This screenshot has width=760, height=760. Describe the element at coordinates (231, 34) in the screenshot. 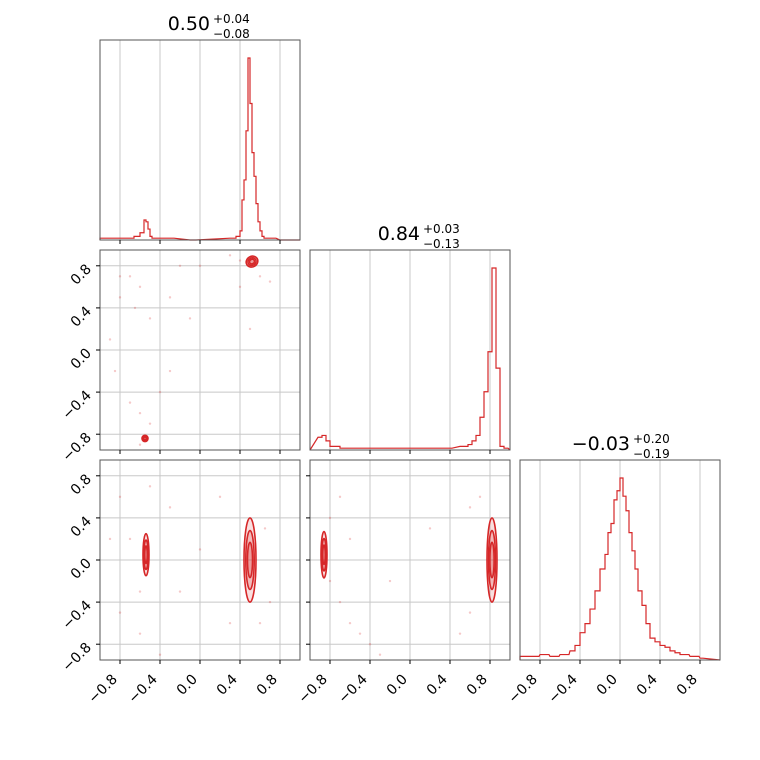

I see `title-minus-error: −0.08` at that location.